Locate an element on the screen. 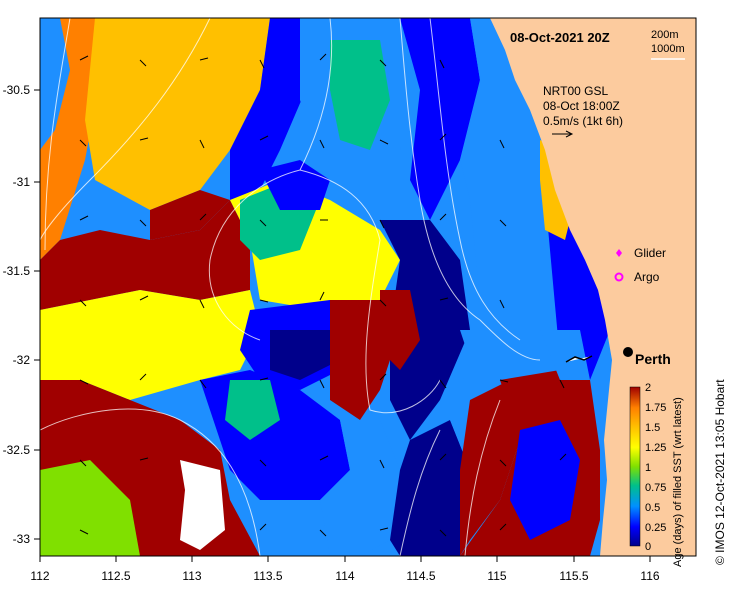  colorbar-tick: 1.25 is located at coordinates (655, 448).